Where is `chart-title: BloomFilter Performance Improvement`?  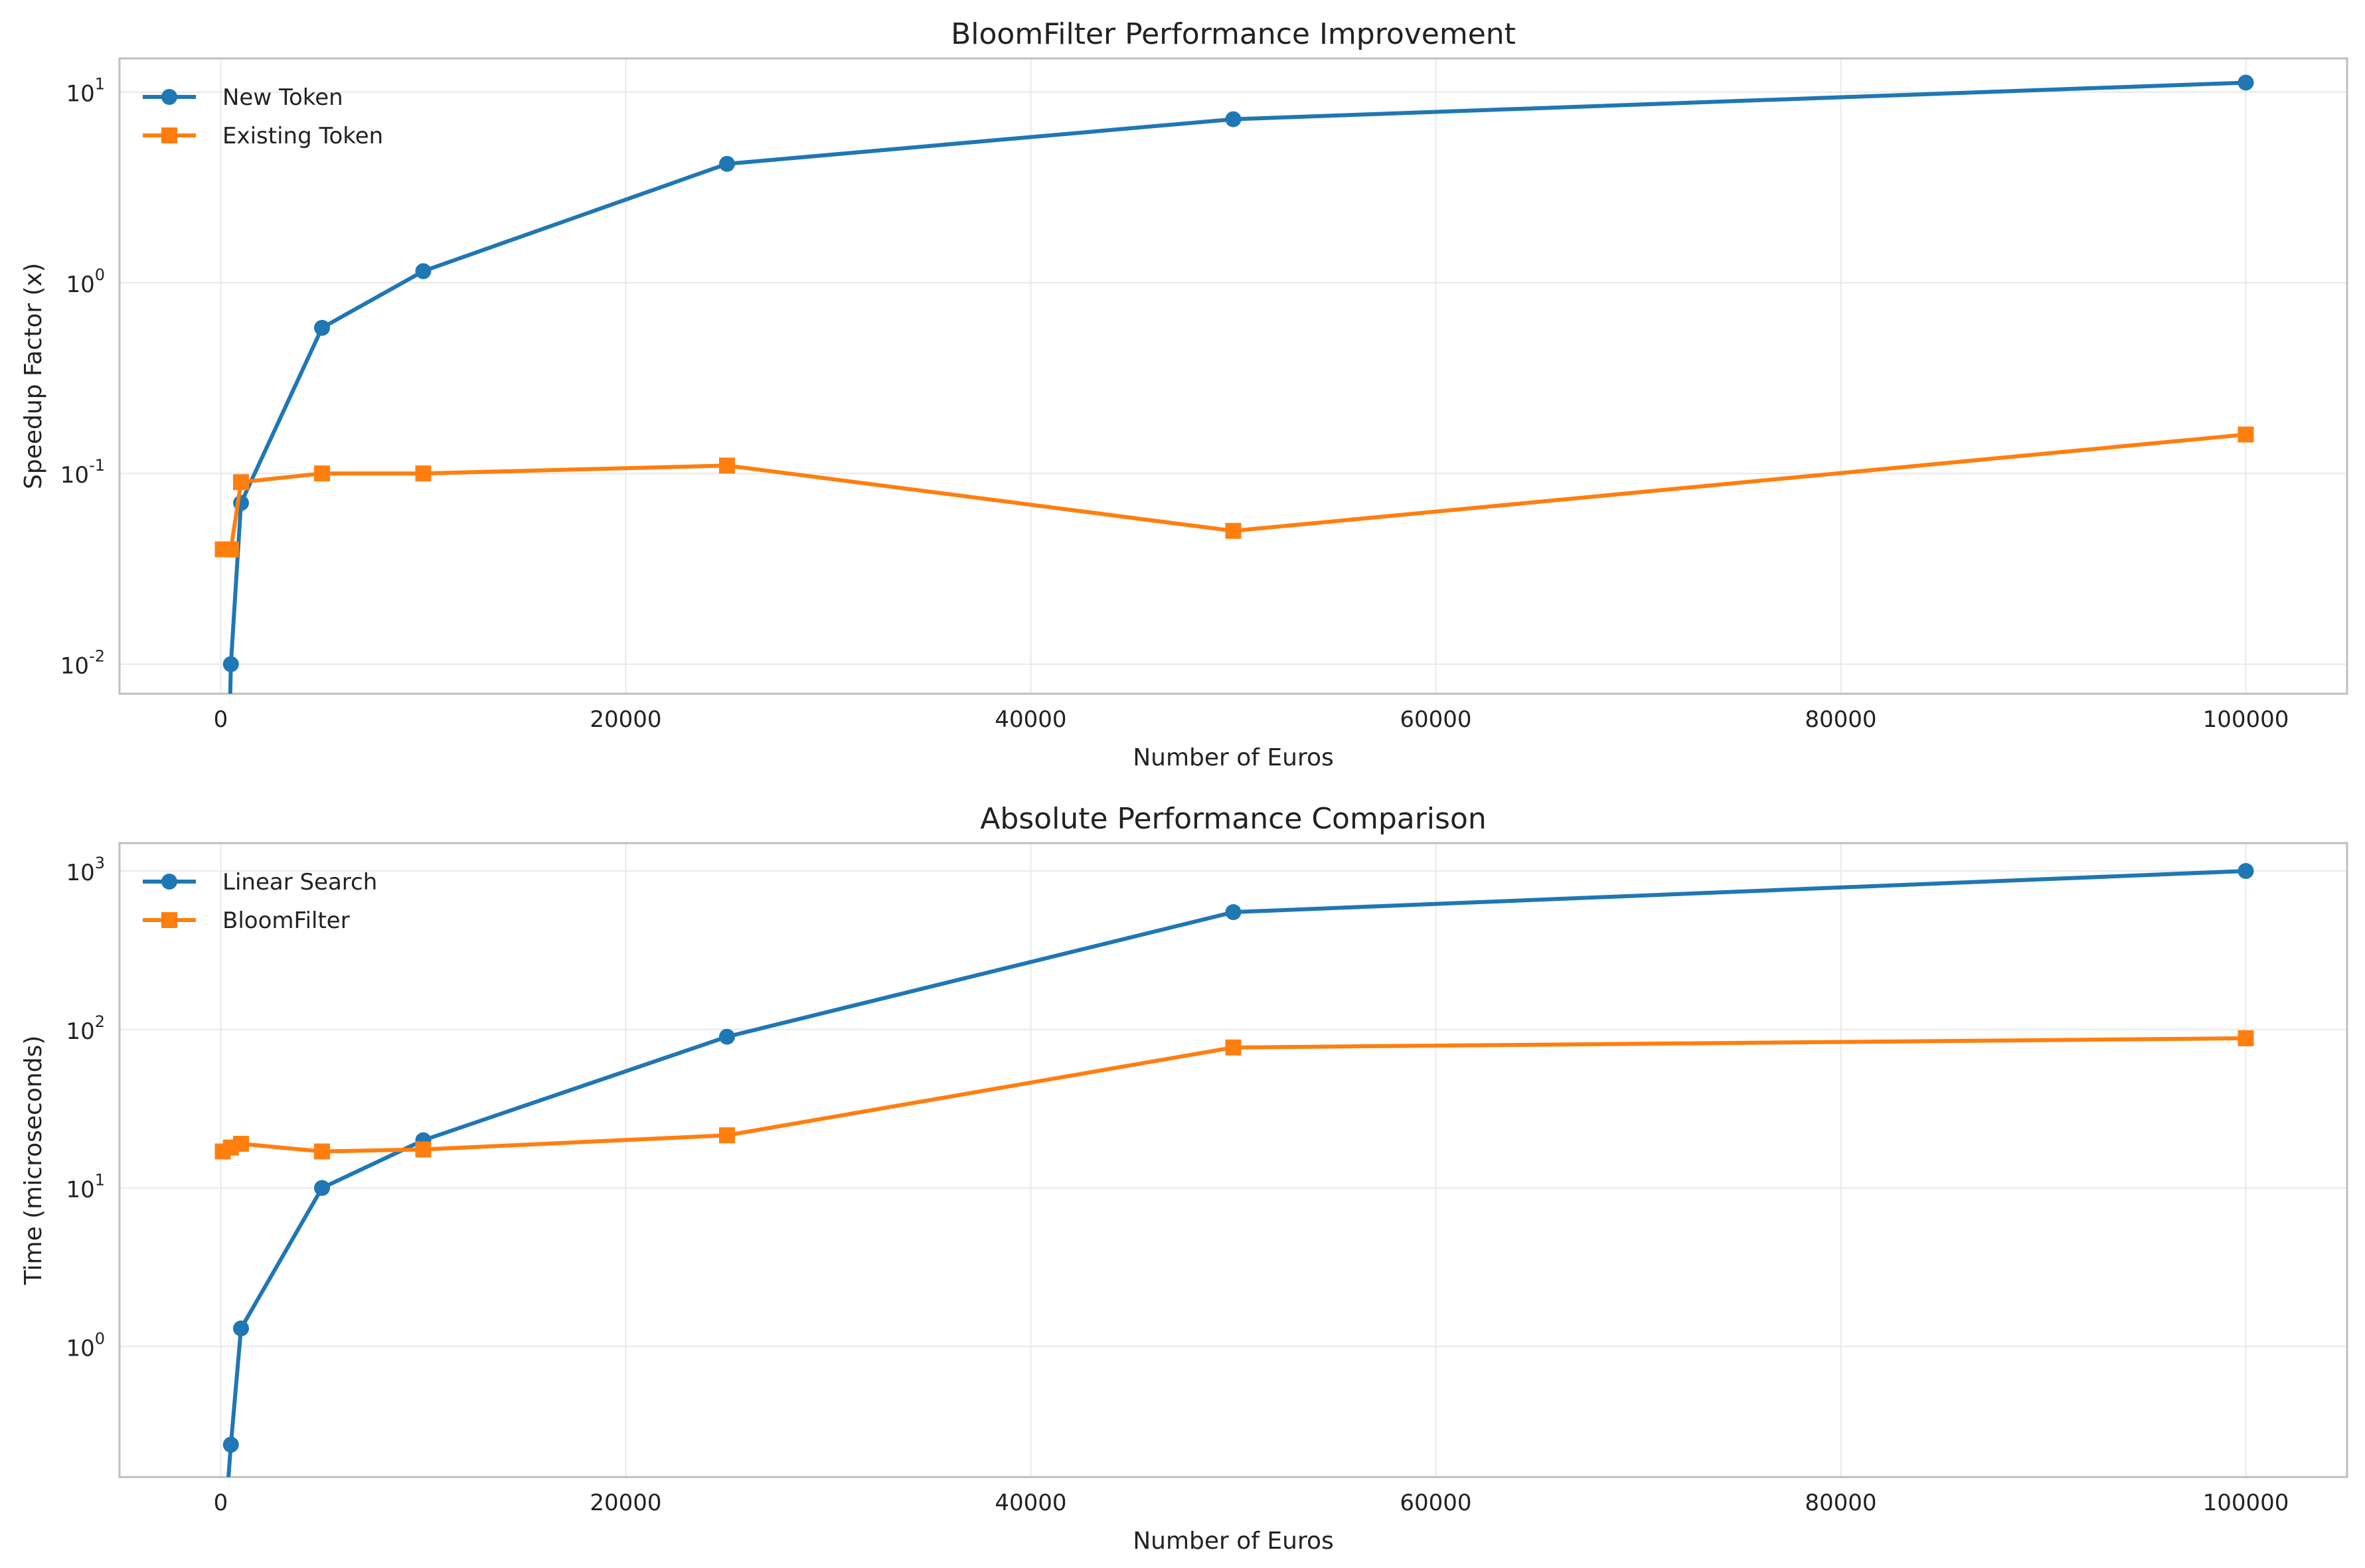
chart-title: BloomFilter Performance Improvement is located at coordinates (1233, 34).